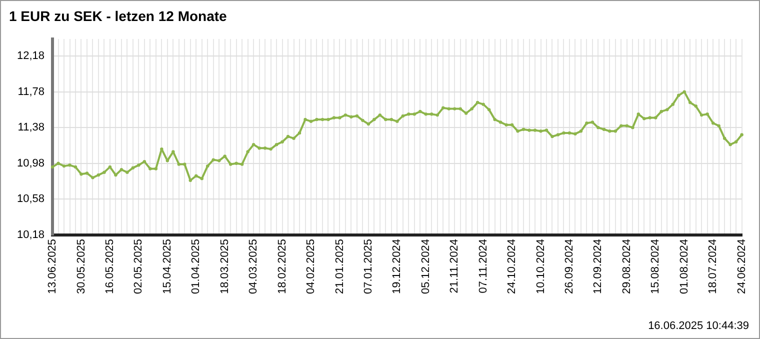 The height and width of the screenshot is (339, 760). What do you see at coordinates (570, 266) in the screenshot?
I see `x-tick-label: 26.09.2024` at bounding box center [570, 266].